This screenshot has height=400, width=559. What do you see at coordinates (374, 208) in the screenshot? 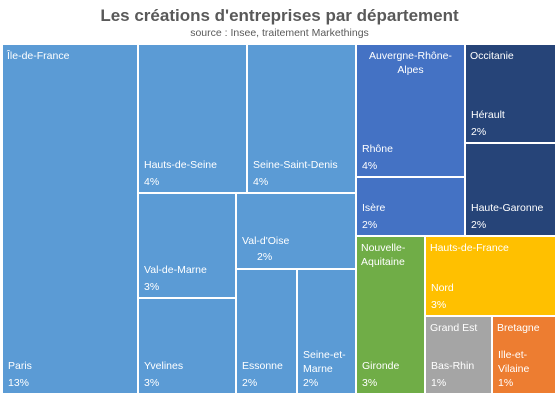
I see `tile-label: Isère` at bounding box center [374, 208].